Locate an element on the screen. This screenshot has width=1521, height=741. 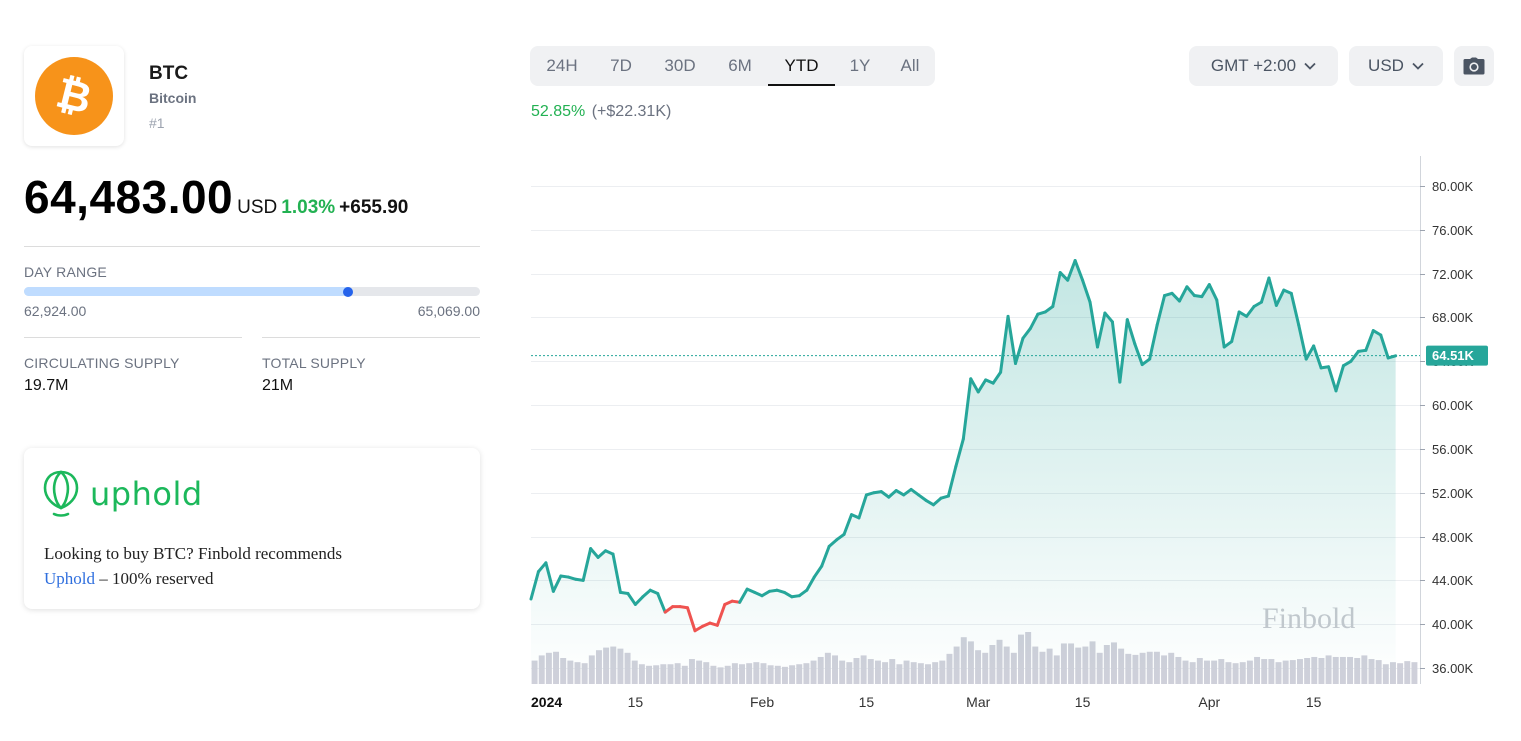
period-change-percent: 52.85% is located at coordinates (558, 111).